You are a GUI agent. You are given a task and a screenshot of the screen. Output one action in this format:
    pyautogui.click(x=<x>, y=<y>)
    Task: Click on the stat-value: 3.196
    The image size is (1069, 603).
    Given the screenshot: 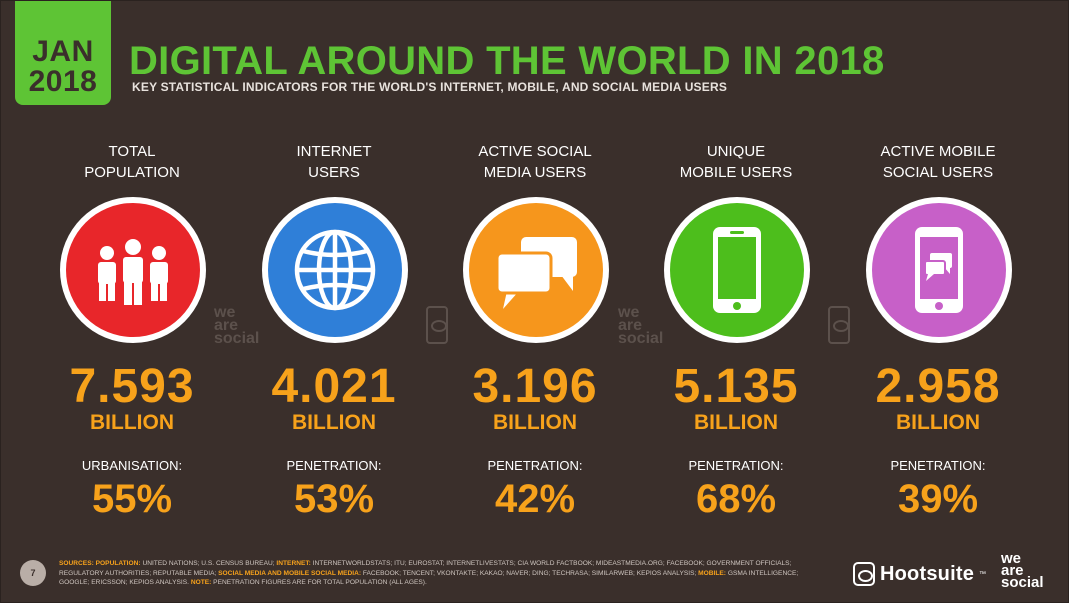 What is the action you would take?
    pyautogui.click(x=535, y=386)
    